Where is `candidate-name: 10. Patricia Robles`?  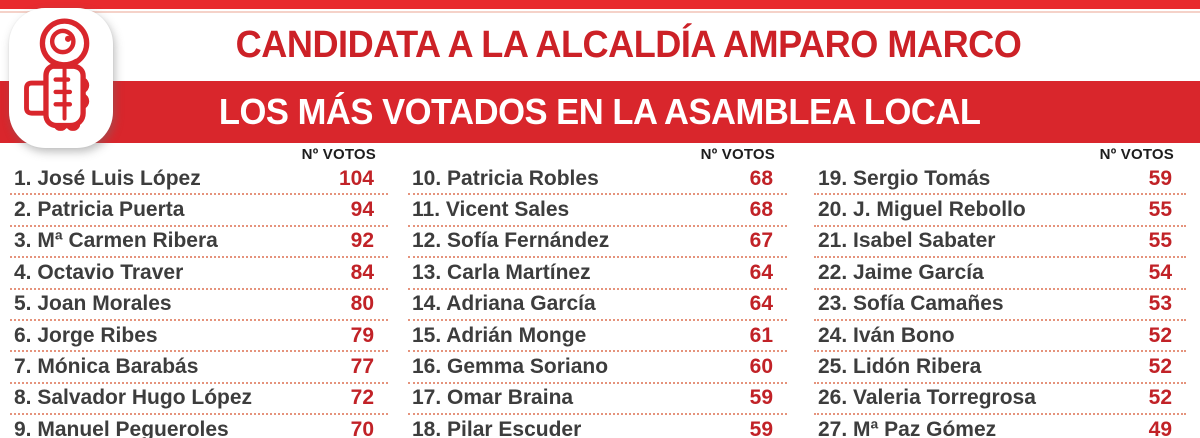 candidate-name: 10. Patricia Robles is located at coordinates (505, 178).